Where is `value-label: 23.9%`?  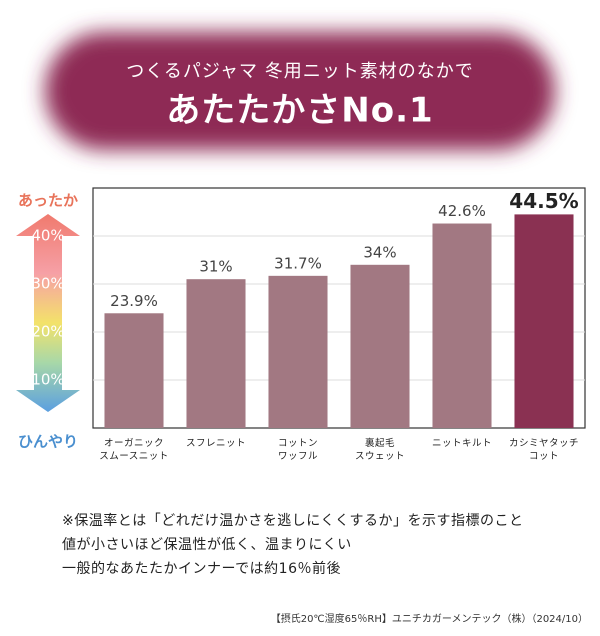 value-label: 23.9% is located at coordinates (134, 301).